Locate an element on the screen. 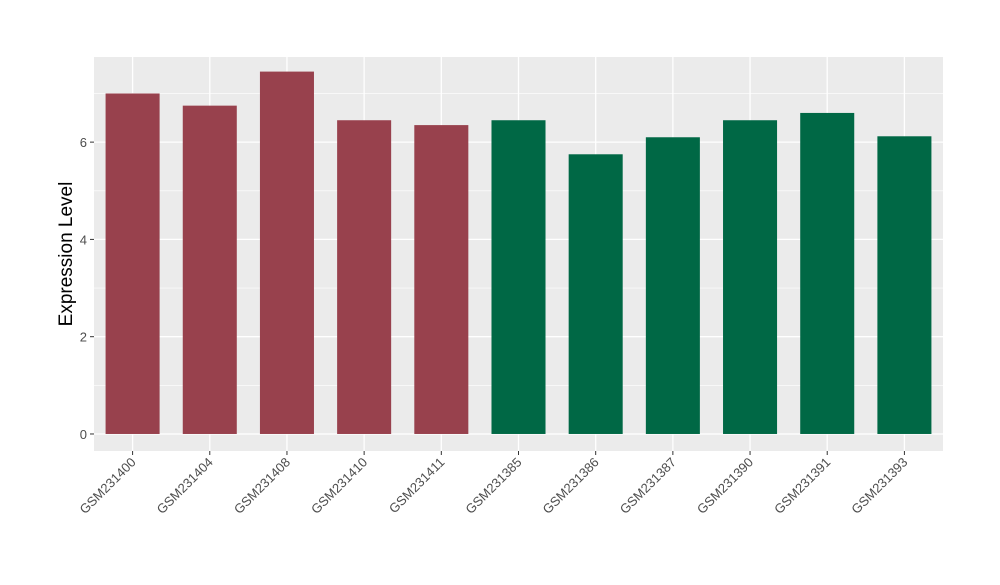 This screenshot has height=585, width=1000. bar-GSM231408 is located at coordinates (286, 252).